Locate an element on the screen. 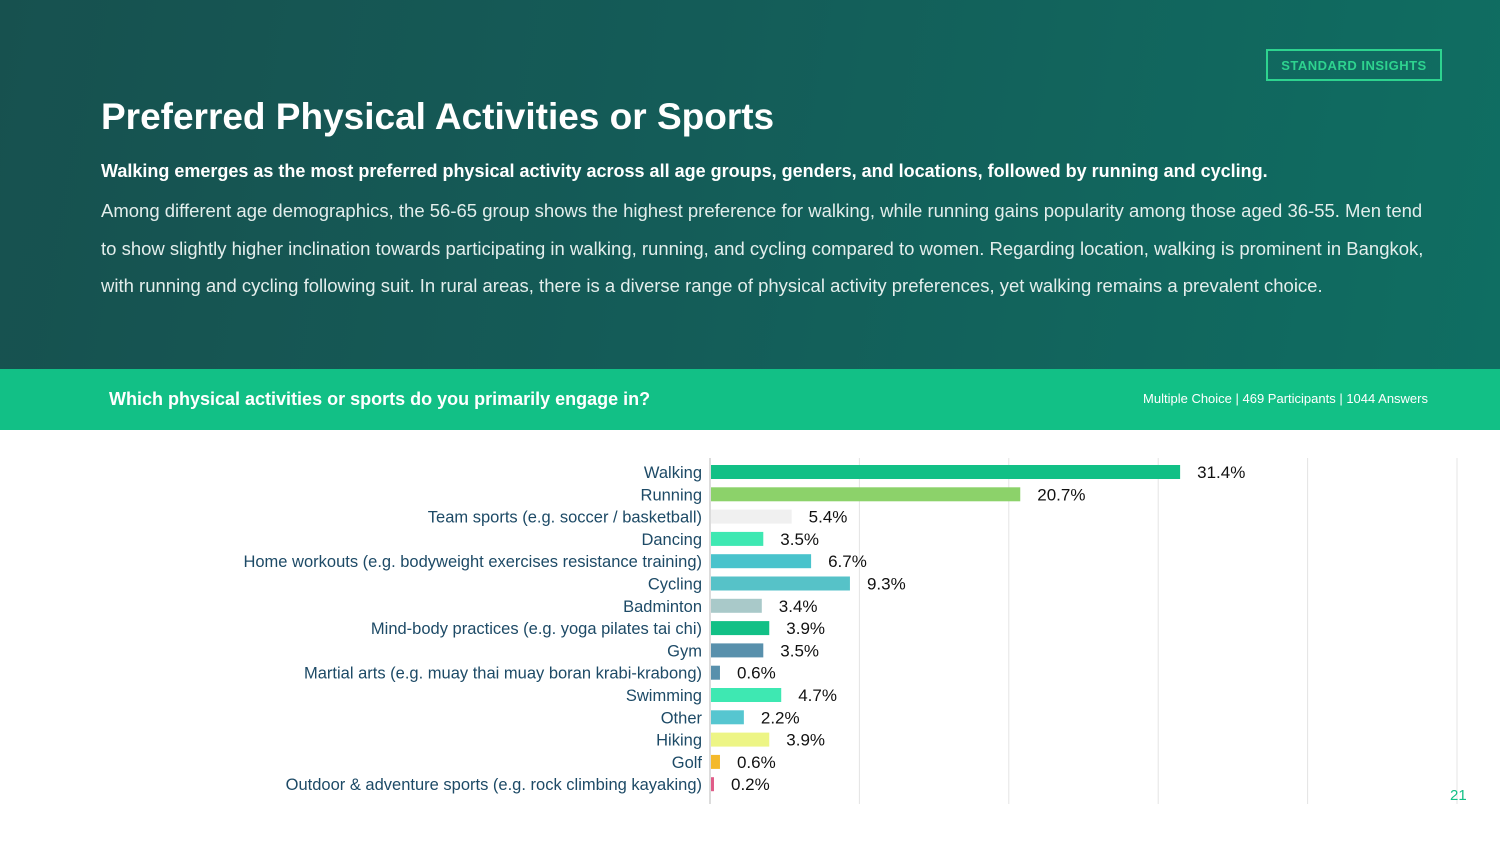 The height and width of the screenshot is (844, 1500). data-label: 9.3% is located at coordinates (886, 584).